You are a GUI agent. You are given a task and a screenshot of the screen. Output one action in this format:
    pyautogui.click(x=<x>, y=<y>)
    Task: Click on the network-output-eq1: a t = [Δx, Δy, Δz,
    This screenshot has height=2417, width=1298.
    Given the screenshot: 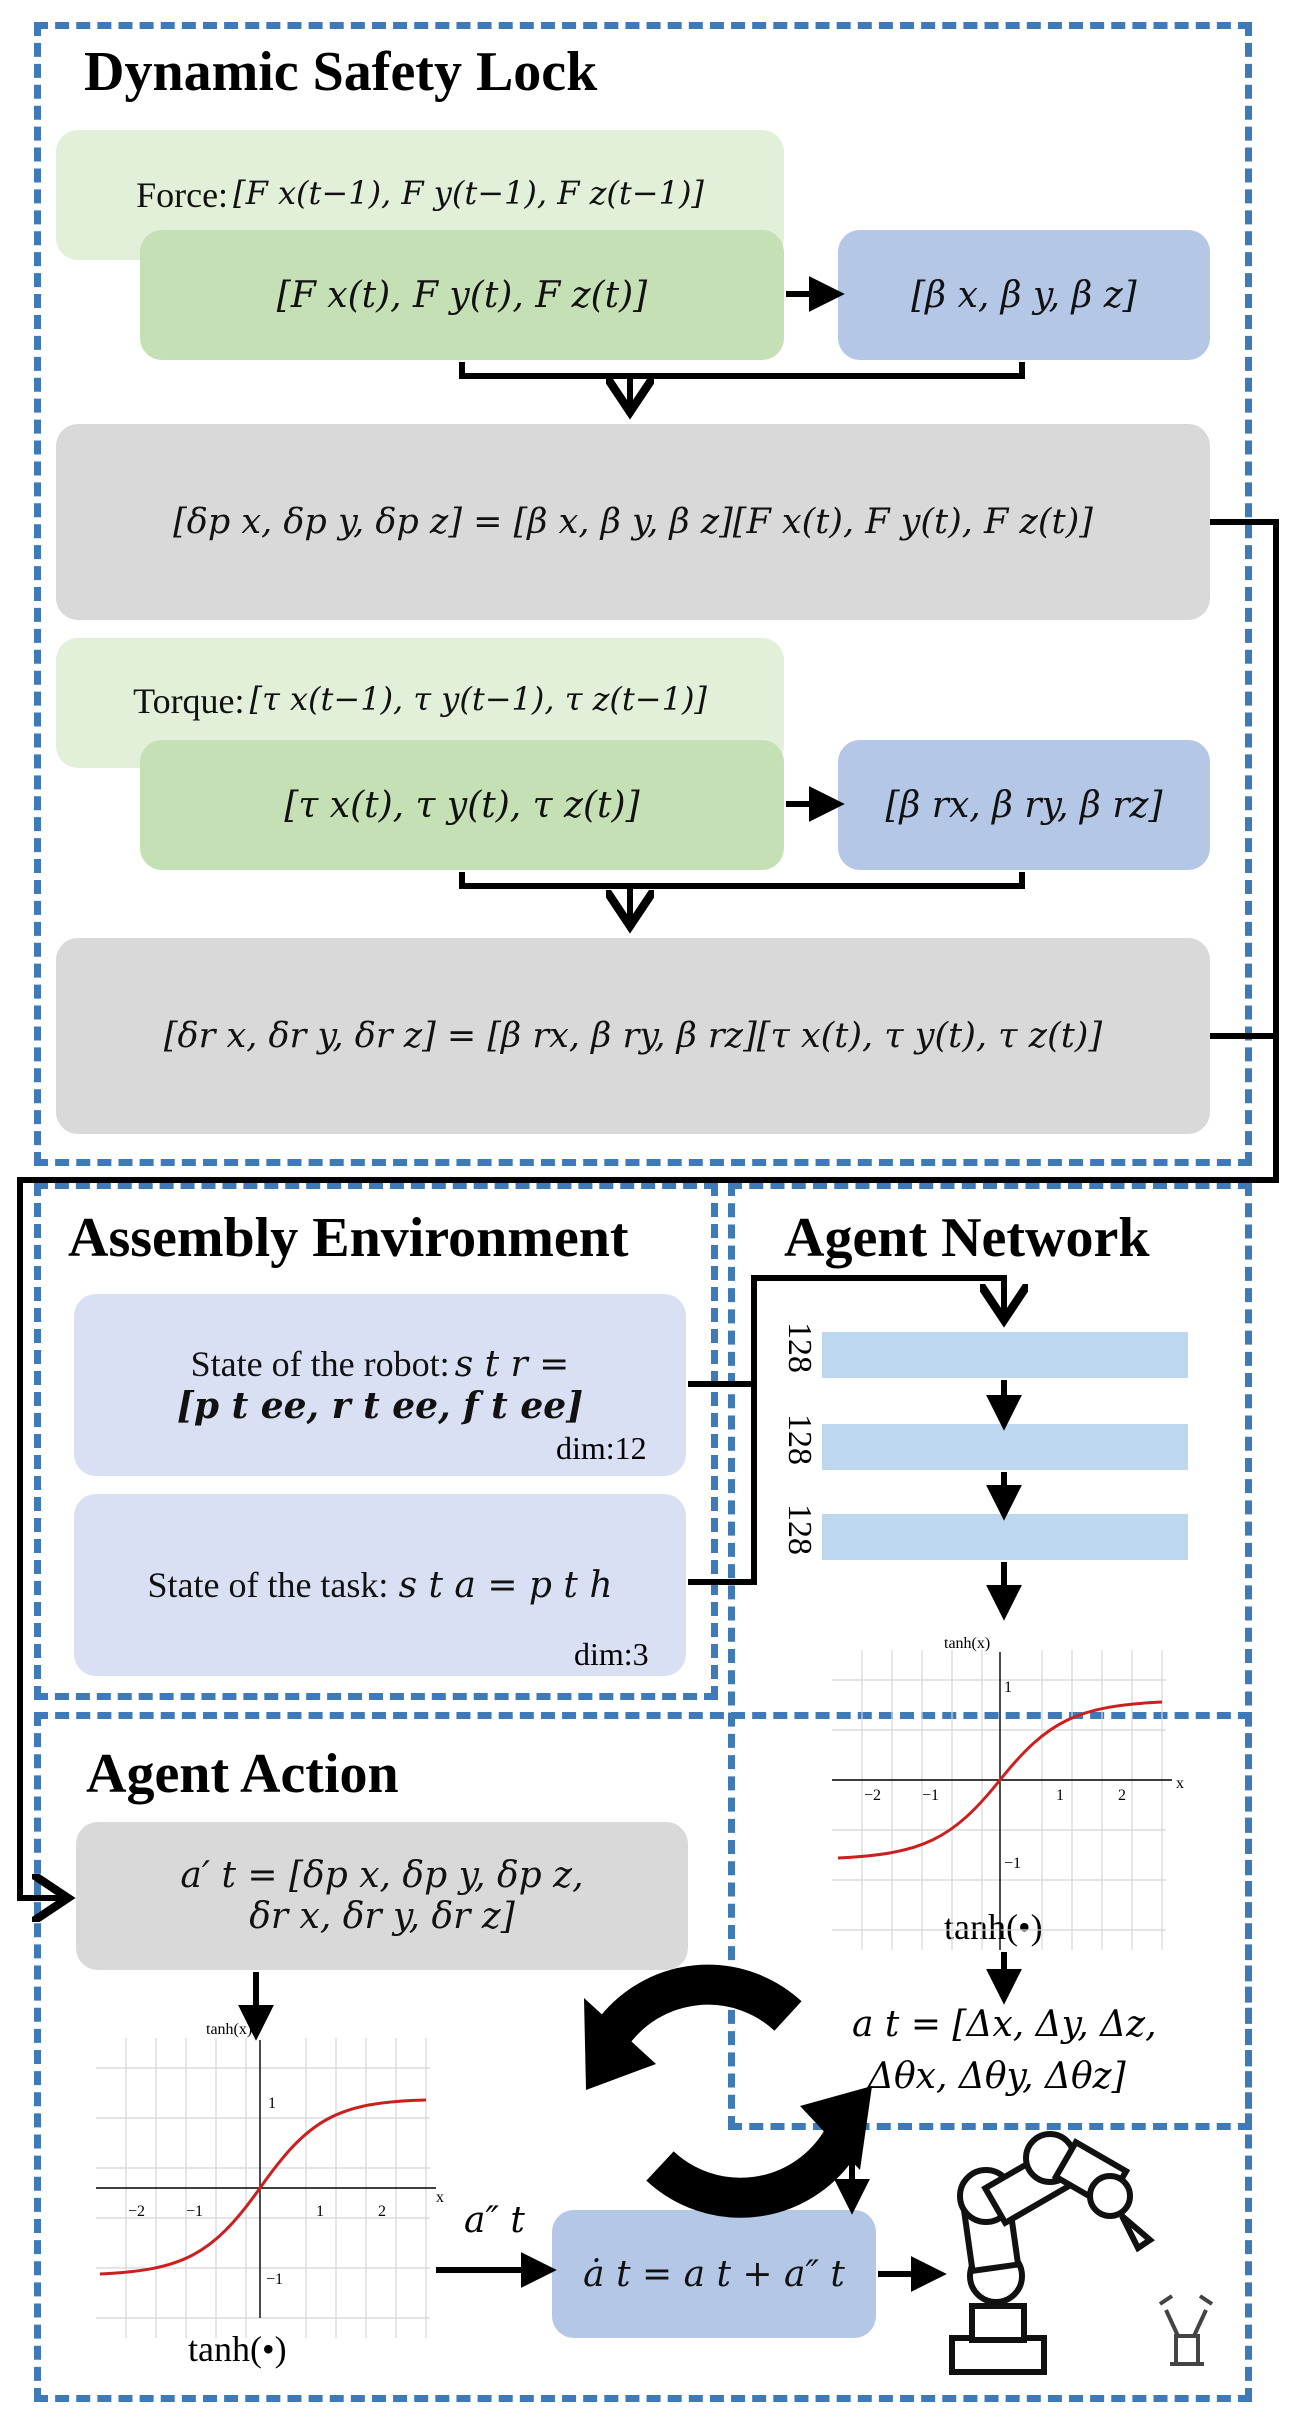 What is the action you would take?
    pyautogui.click(x=1004, y=2024)
    